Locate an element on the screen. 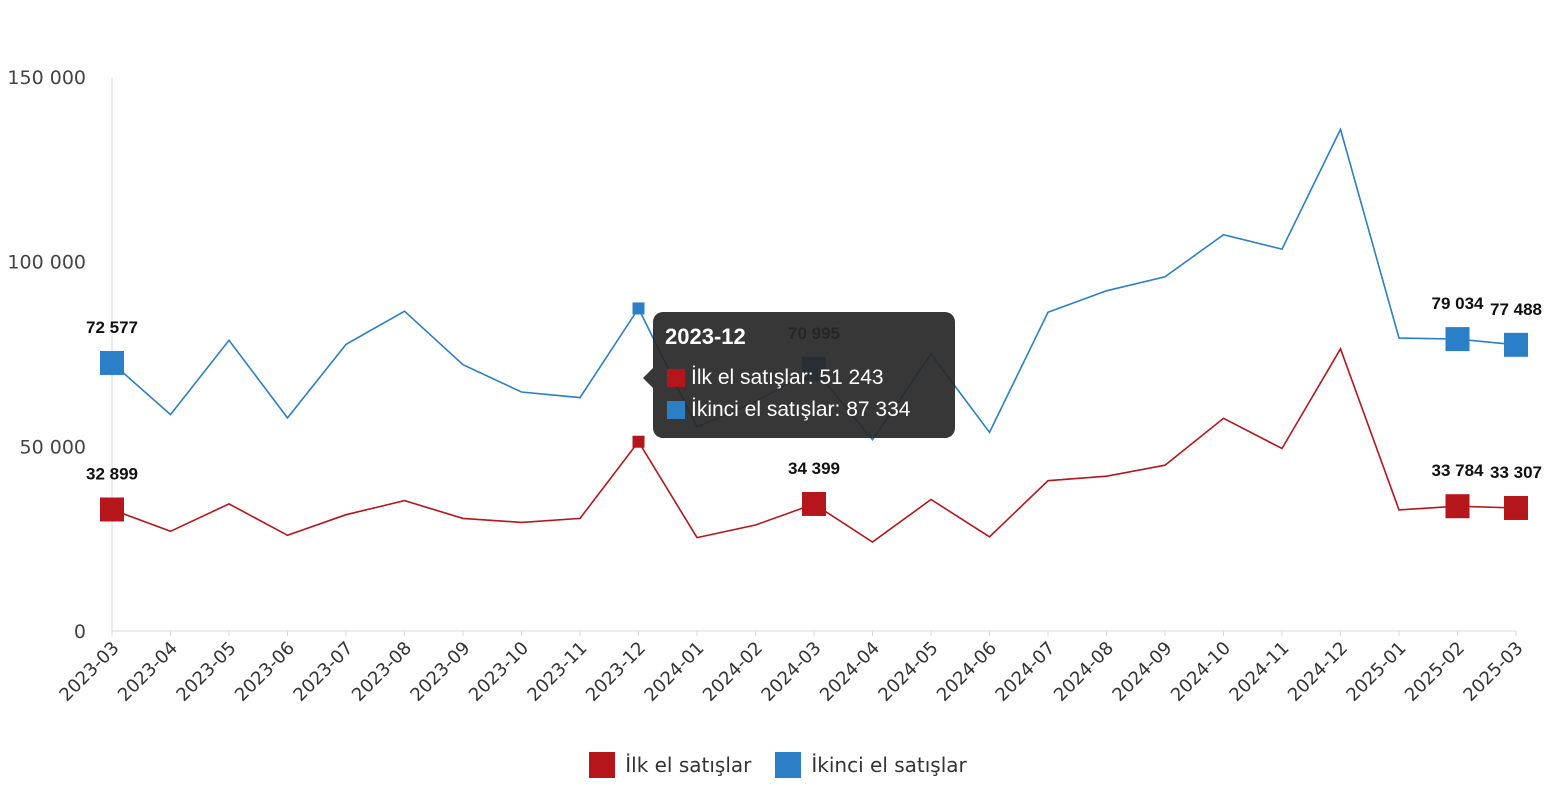 The height and width of the screenshot is (800, 1556). chart-legend: İlk el satışlar İkinci el satışlar is located at coordinates (778, 765).